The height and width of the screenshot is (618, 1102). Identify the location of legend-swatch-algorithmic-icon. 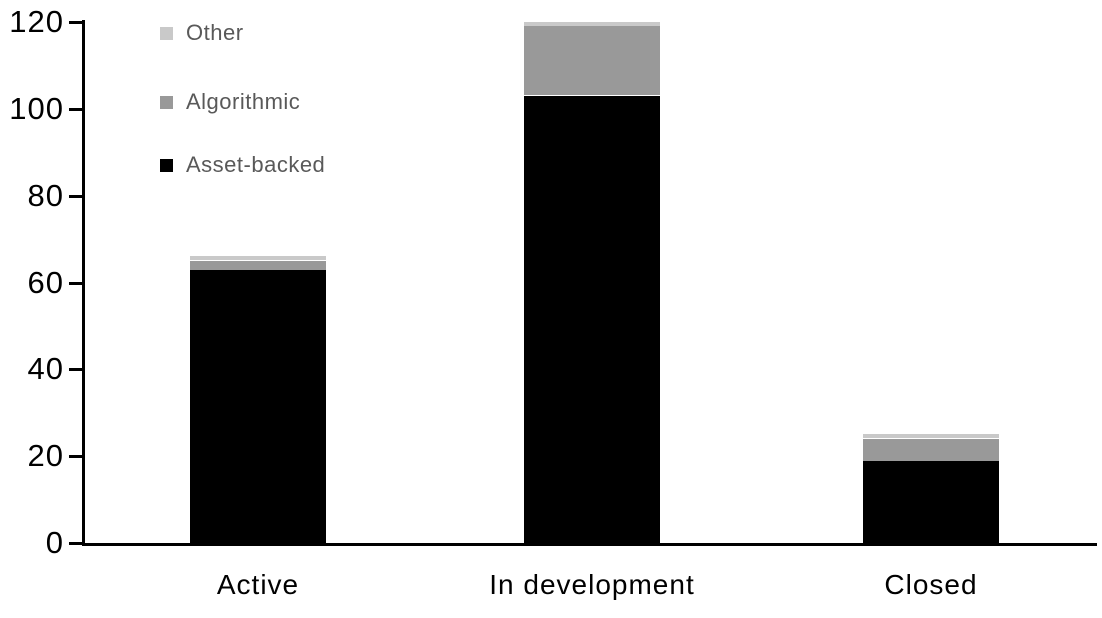
(166, 102).